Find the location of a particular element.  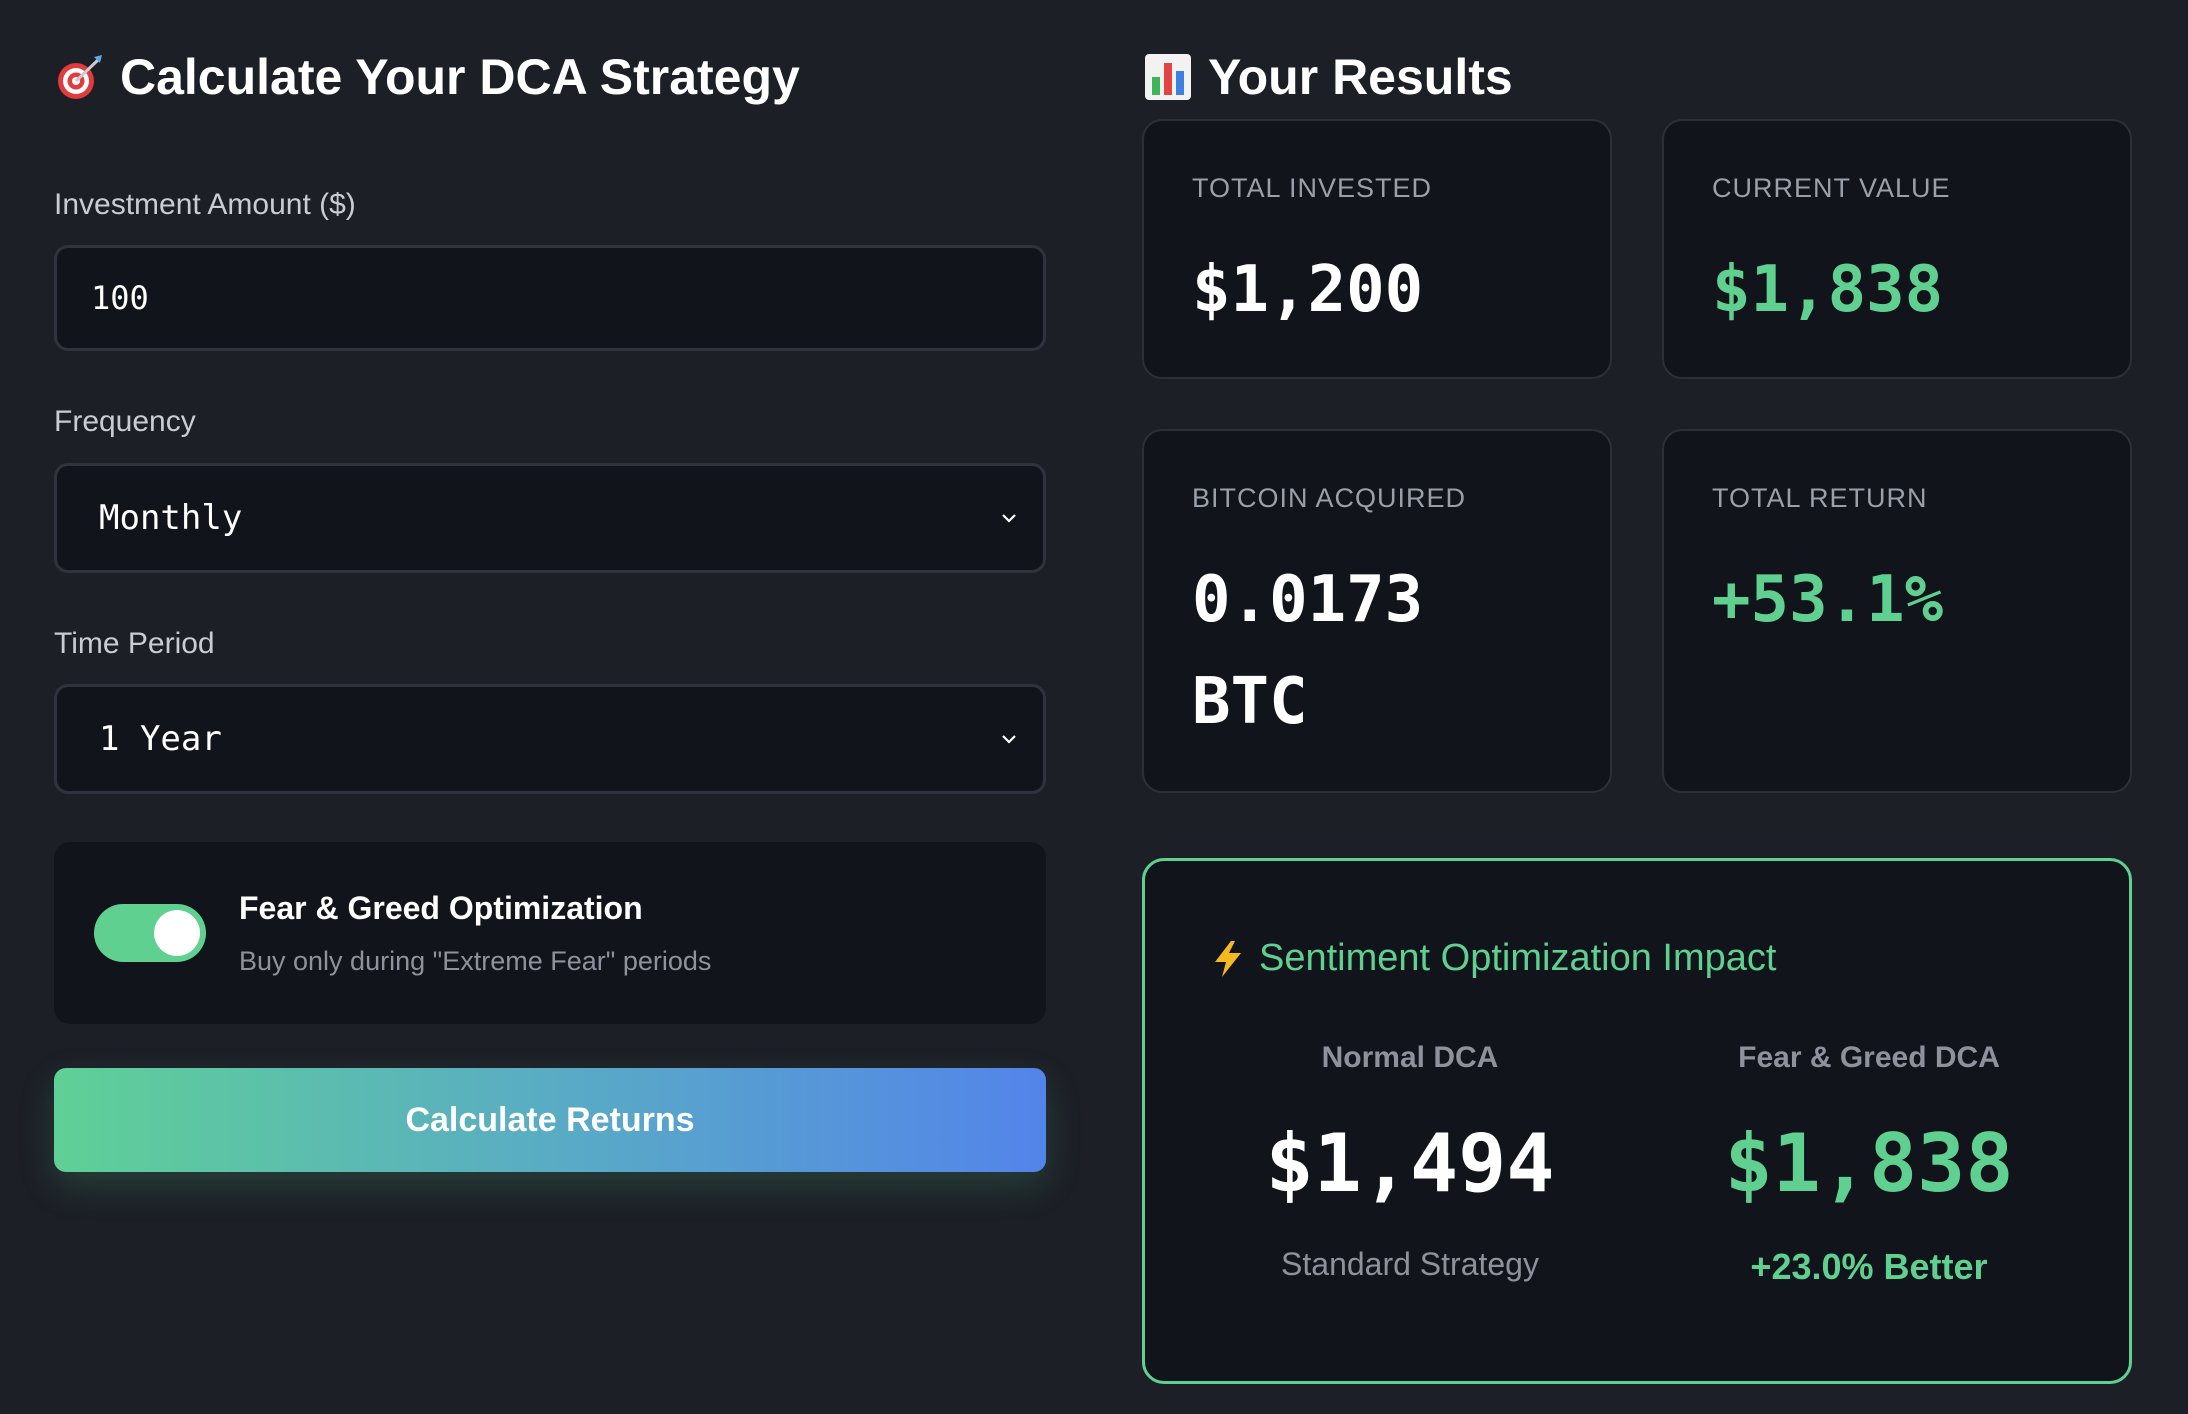

total-return-label: TOTAL RETURN is located at coordinates (1820, 498).